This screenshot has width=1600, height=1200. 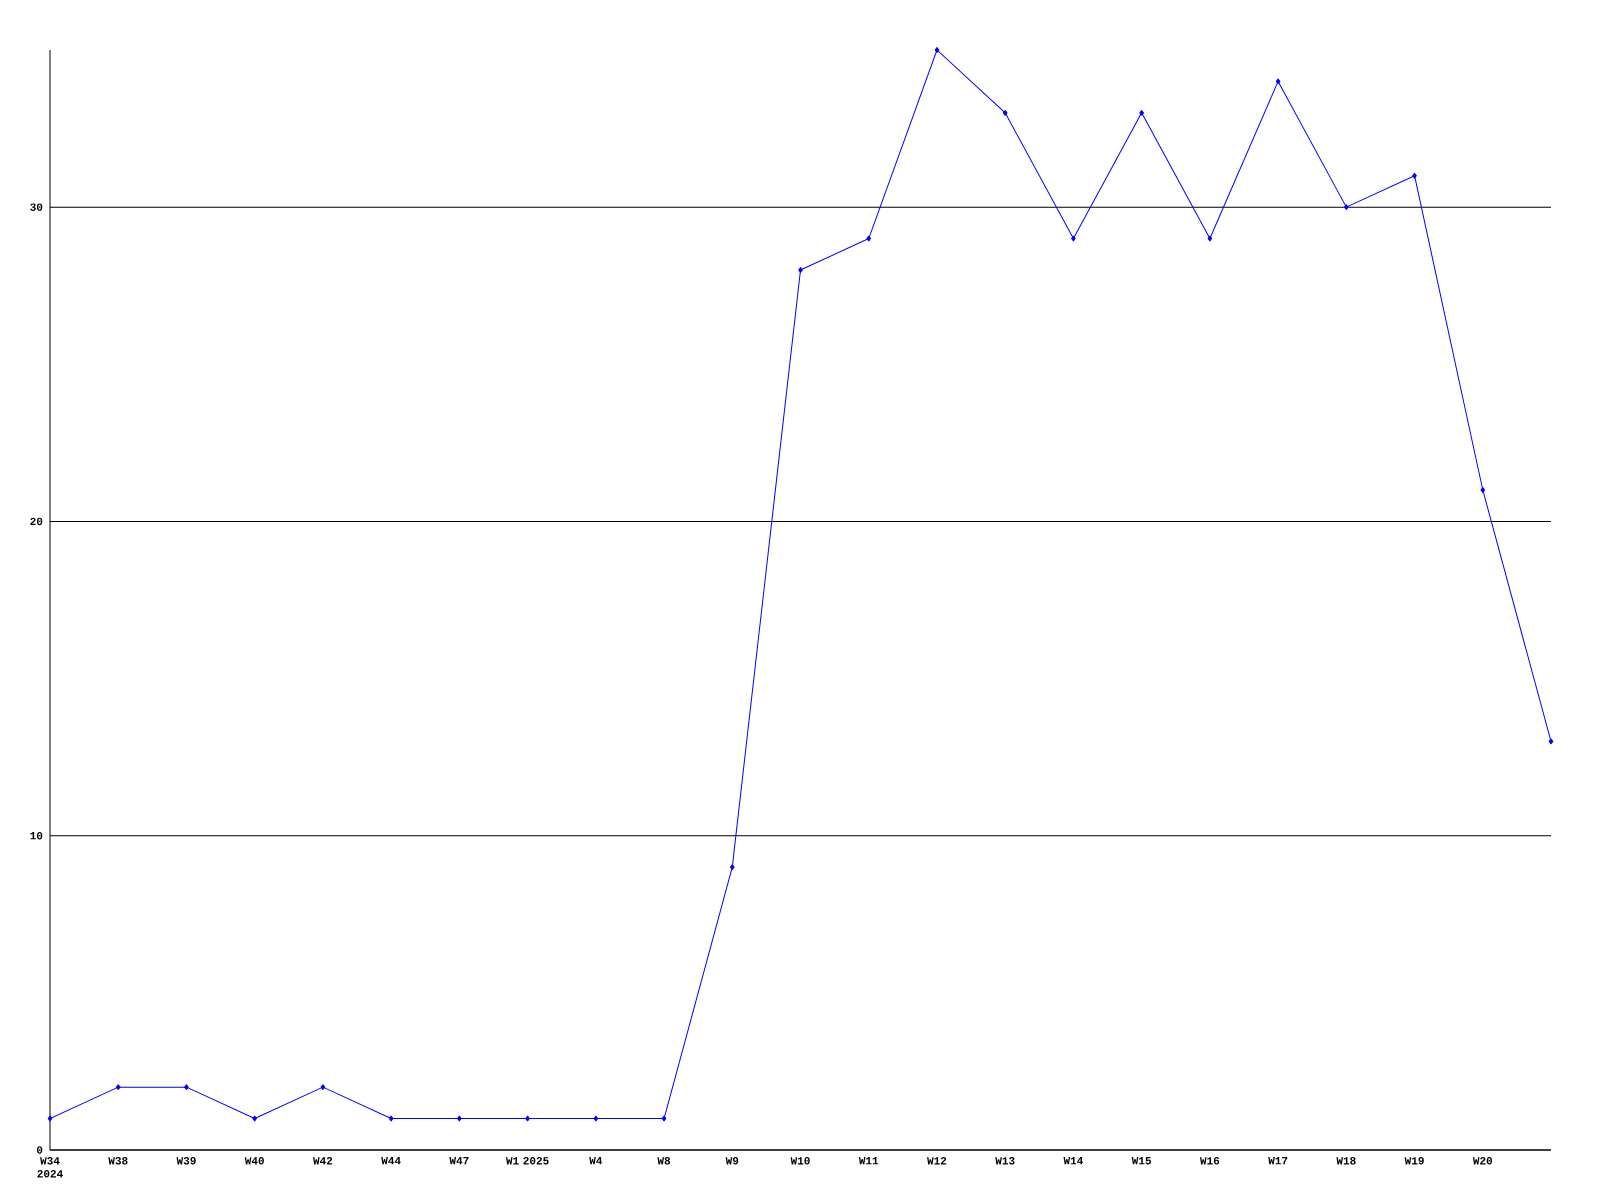 What do you see at coordinates (800, 1161) in the screenshot?
I see `x-tick-label: W10` at bounding box center [800, 1161].